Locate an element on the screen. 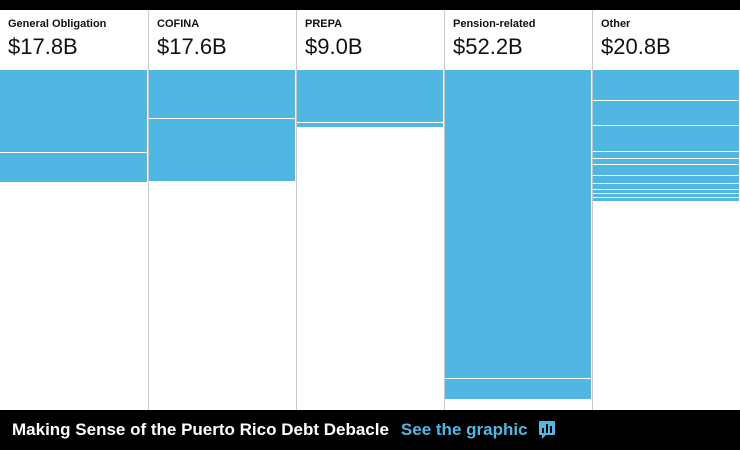 This screenshot has height=450, width=740. bar-general-obligation is located at coordinates (73, 126).